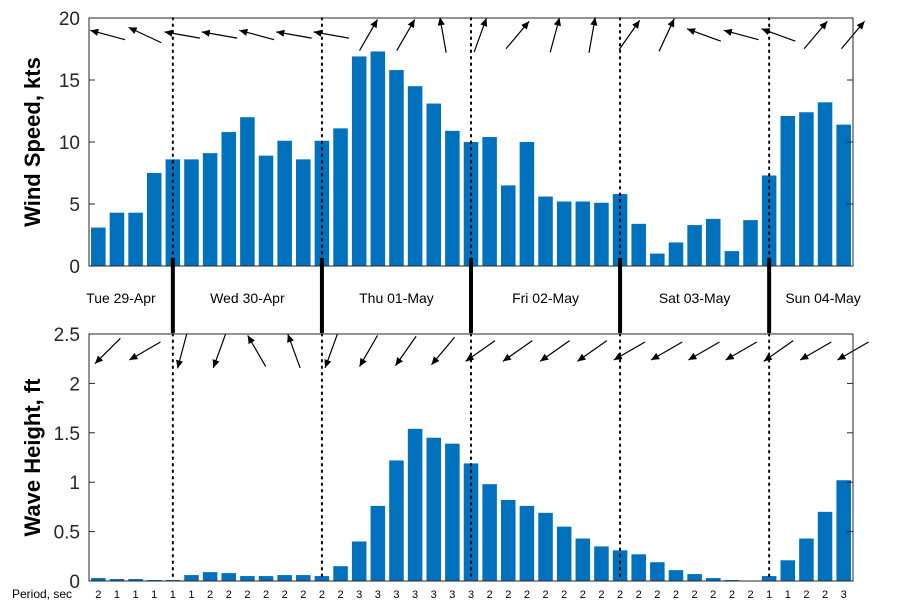 The height and width of the screenshot is (600, 900). Describe the element at coordinates (471, 295) in the screenshot. I see `day-strip-dividers` at that location.